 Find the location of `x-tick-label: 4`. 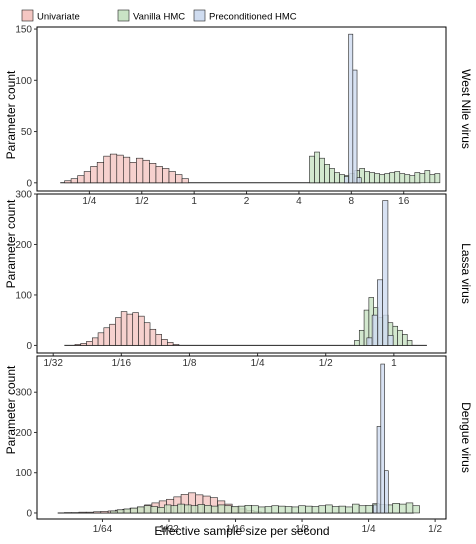

x-tick-label: 4 is located at coordinates (299, 201).